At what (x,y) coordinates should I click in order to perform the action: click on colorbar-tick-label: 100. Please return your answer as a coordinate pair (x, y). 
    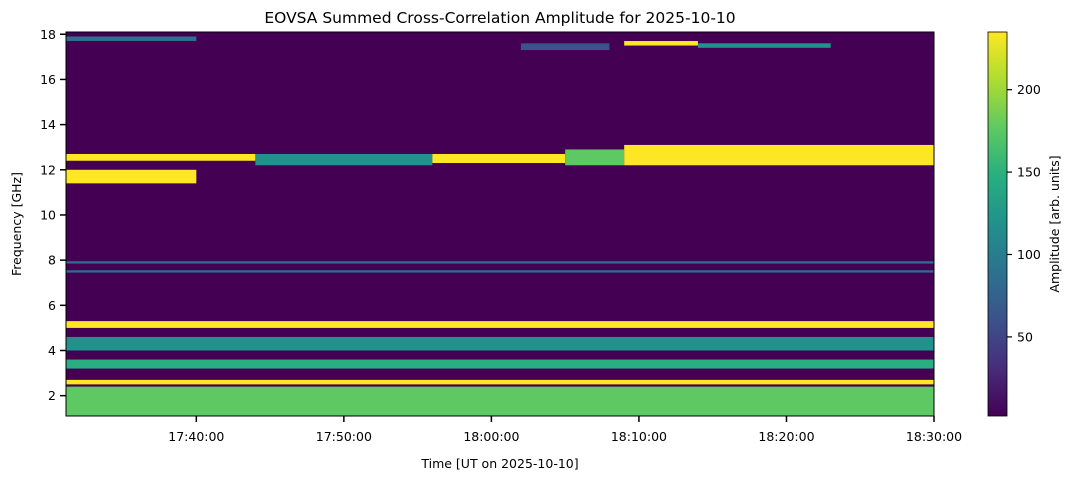
    Looking at the image, I should click on (1029, 254).